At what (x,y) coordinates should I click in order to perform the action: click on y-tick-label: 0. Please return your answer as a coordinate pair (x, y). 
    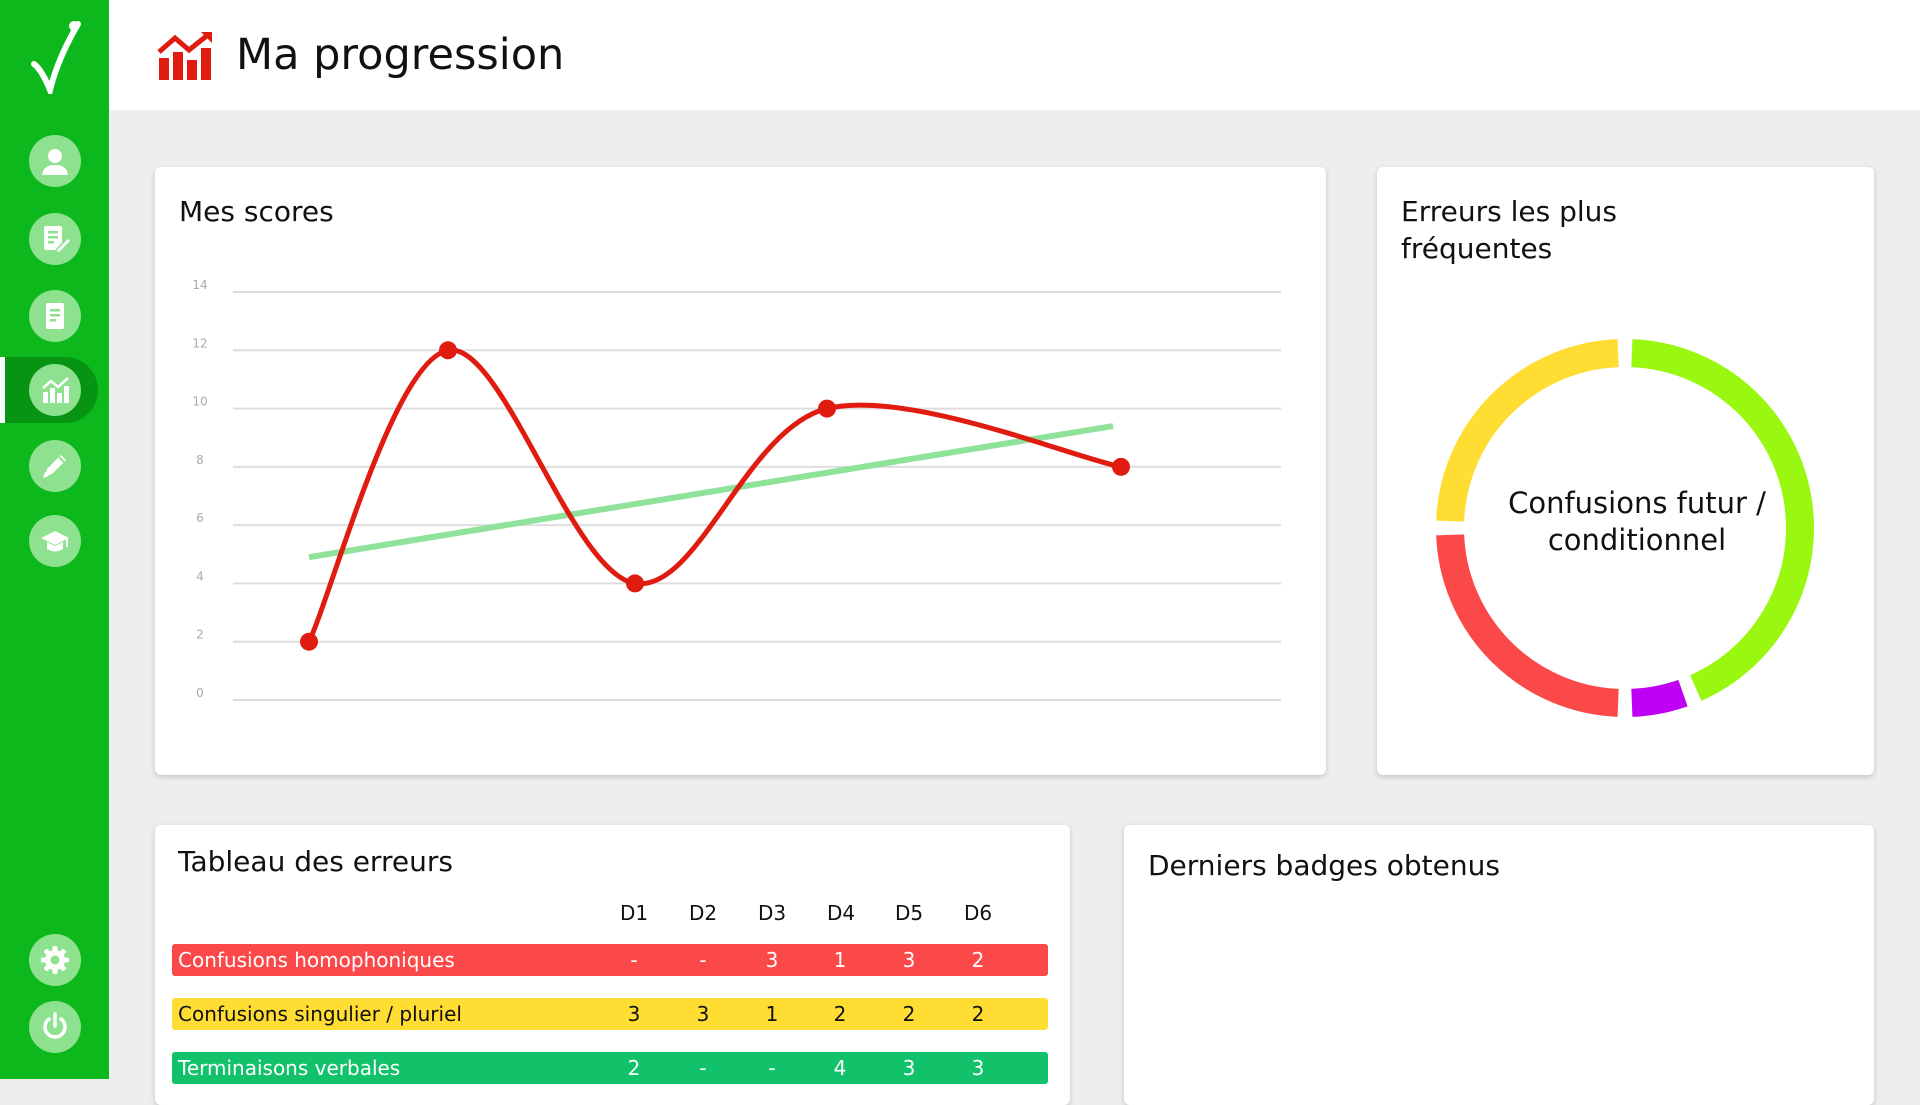
    Looking at the image, I should click on (200, 693).